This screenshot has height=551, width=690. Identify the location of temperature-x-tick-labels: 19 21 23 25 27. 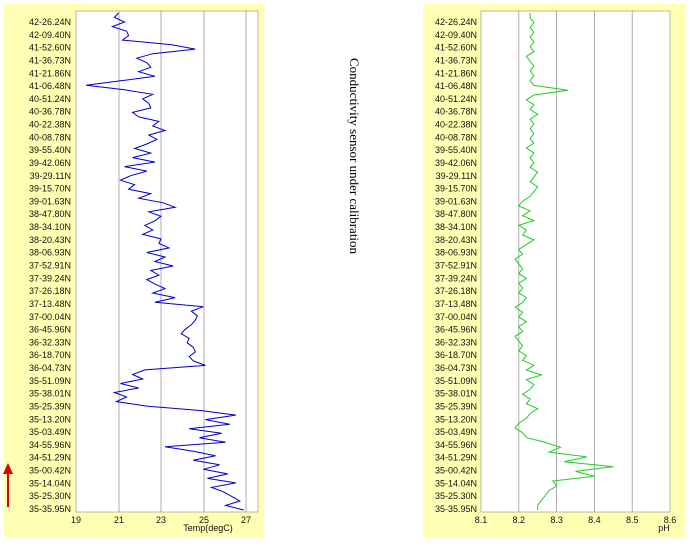
(161, 520).